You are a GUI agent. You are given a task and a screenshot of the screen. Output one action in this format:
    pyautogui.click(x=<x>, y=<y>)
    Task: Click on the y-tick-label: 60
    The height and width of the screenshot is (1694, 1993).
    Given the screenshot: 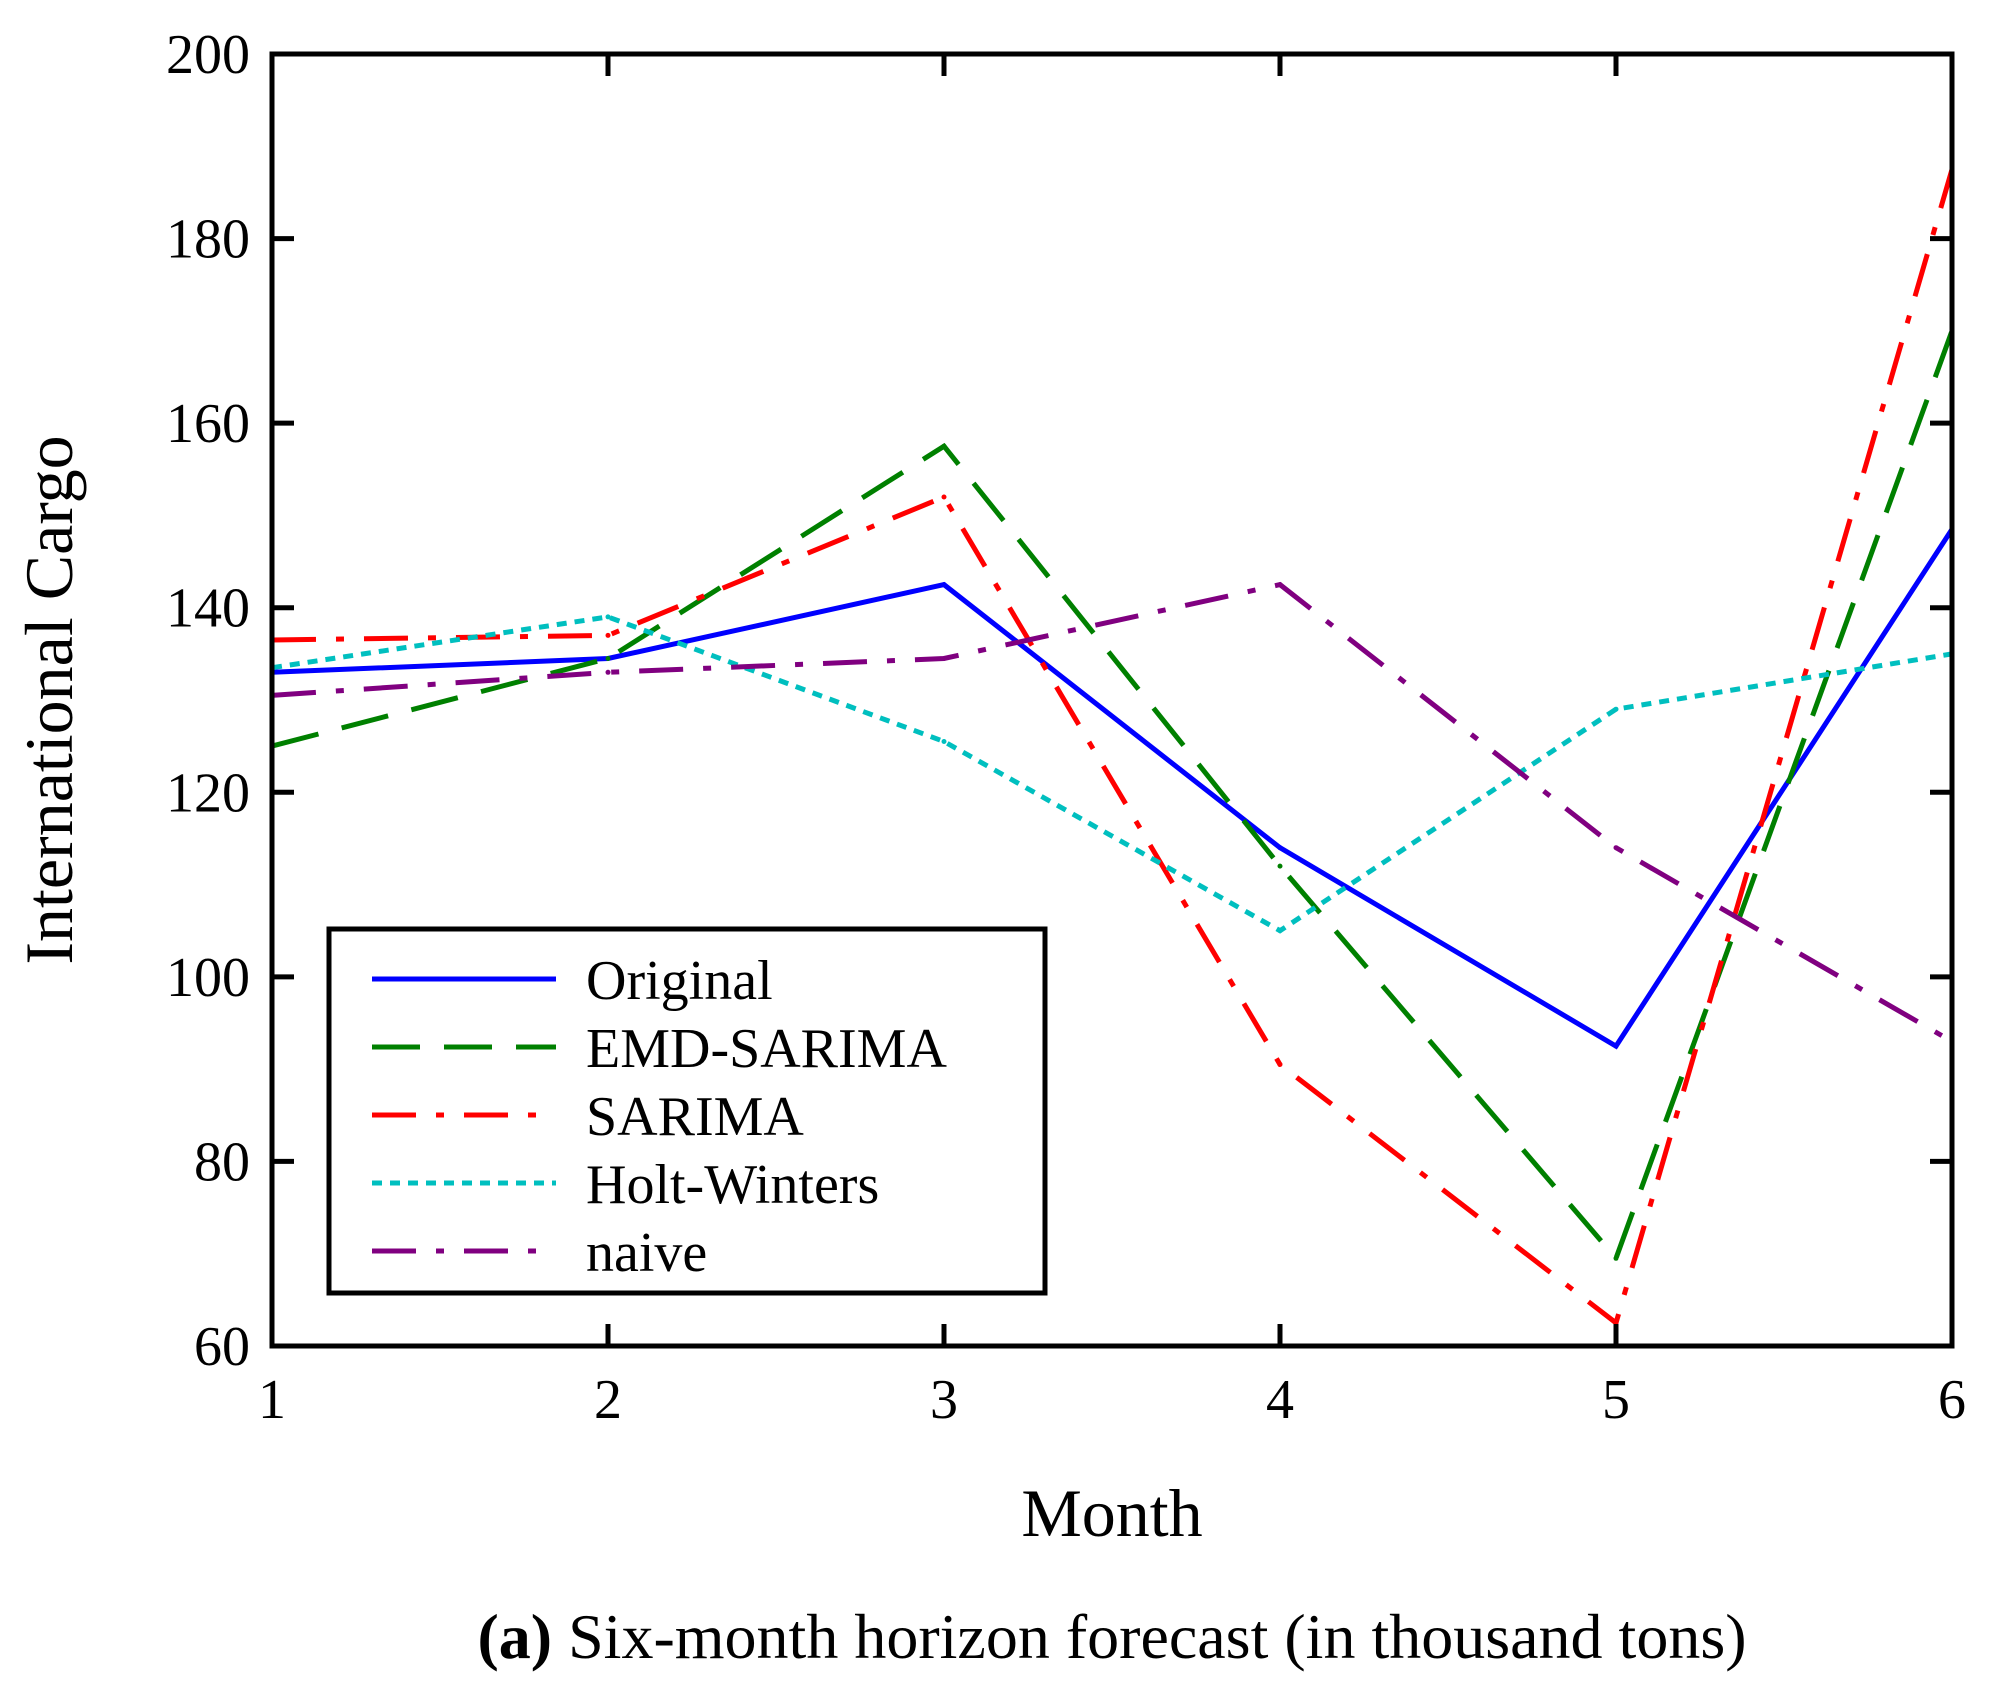 What is the action you would take?
    pyautogui.click(x=222, y=1347)
    